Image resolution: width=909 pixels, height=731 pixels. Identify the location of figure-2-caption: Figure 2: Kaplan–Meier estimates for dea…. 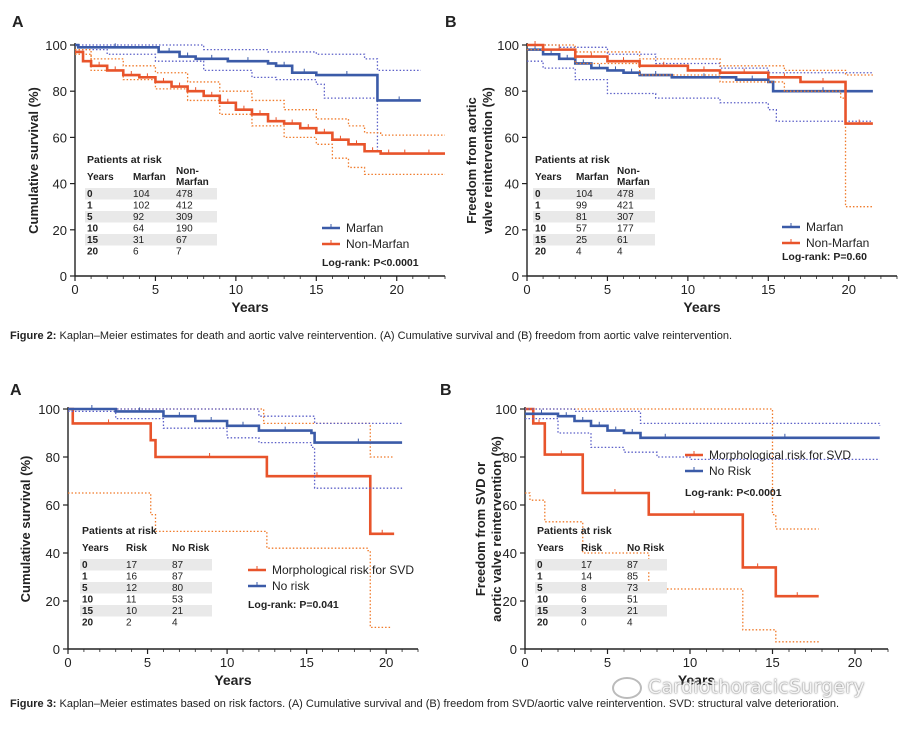
(450, 336).